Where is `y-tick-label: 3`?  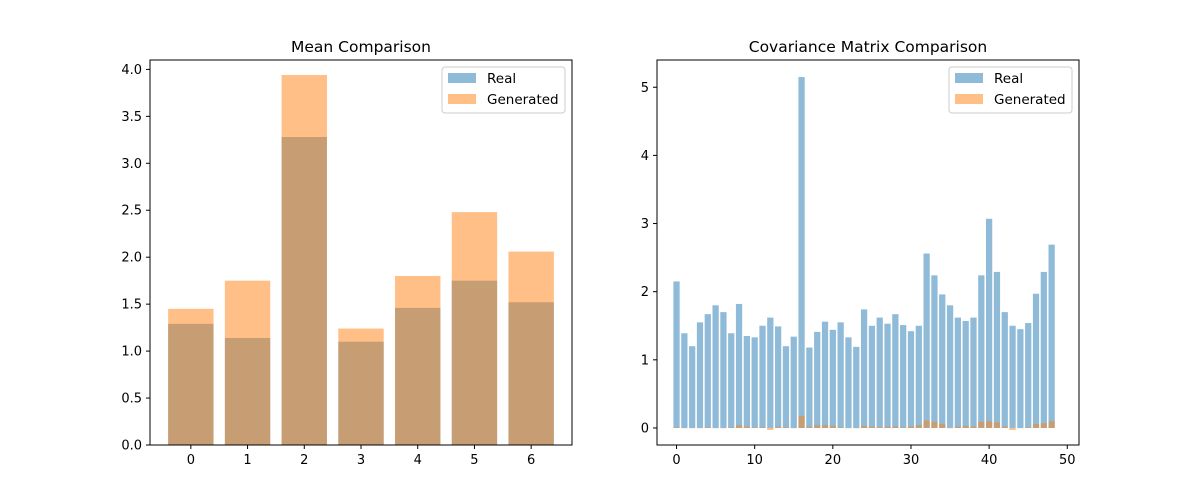 y-tick-label: 3 is located at coordinates (645, 224).